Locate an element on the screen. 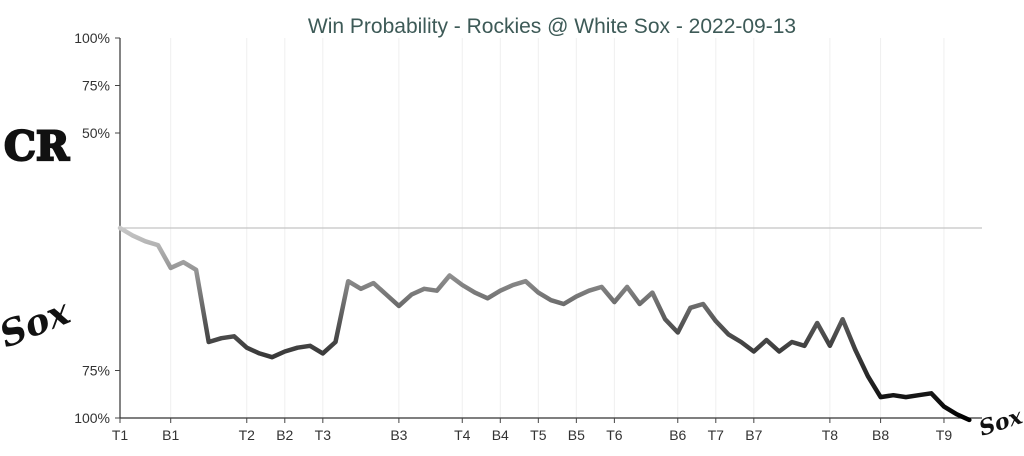  end-marker-logo-text: Sox is located at coordinates (1000, 422).